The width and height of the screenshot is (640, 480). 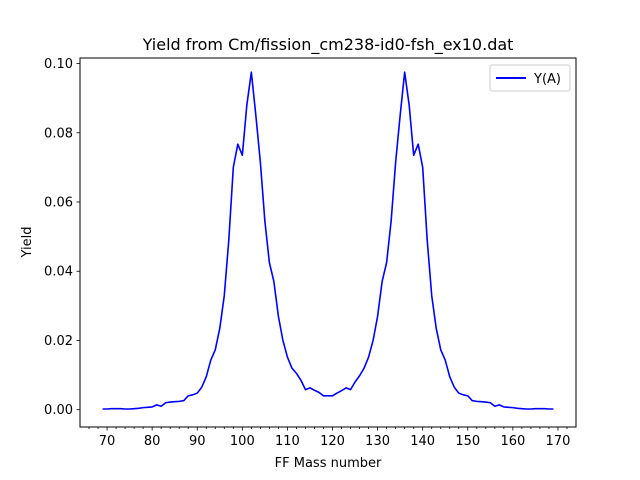 I want to click on y-tick-label: 0.00, so click(x=58, y=410).